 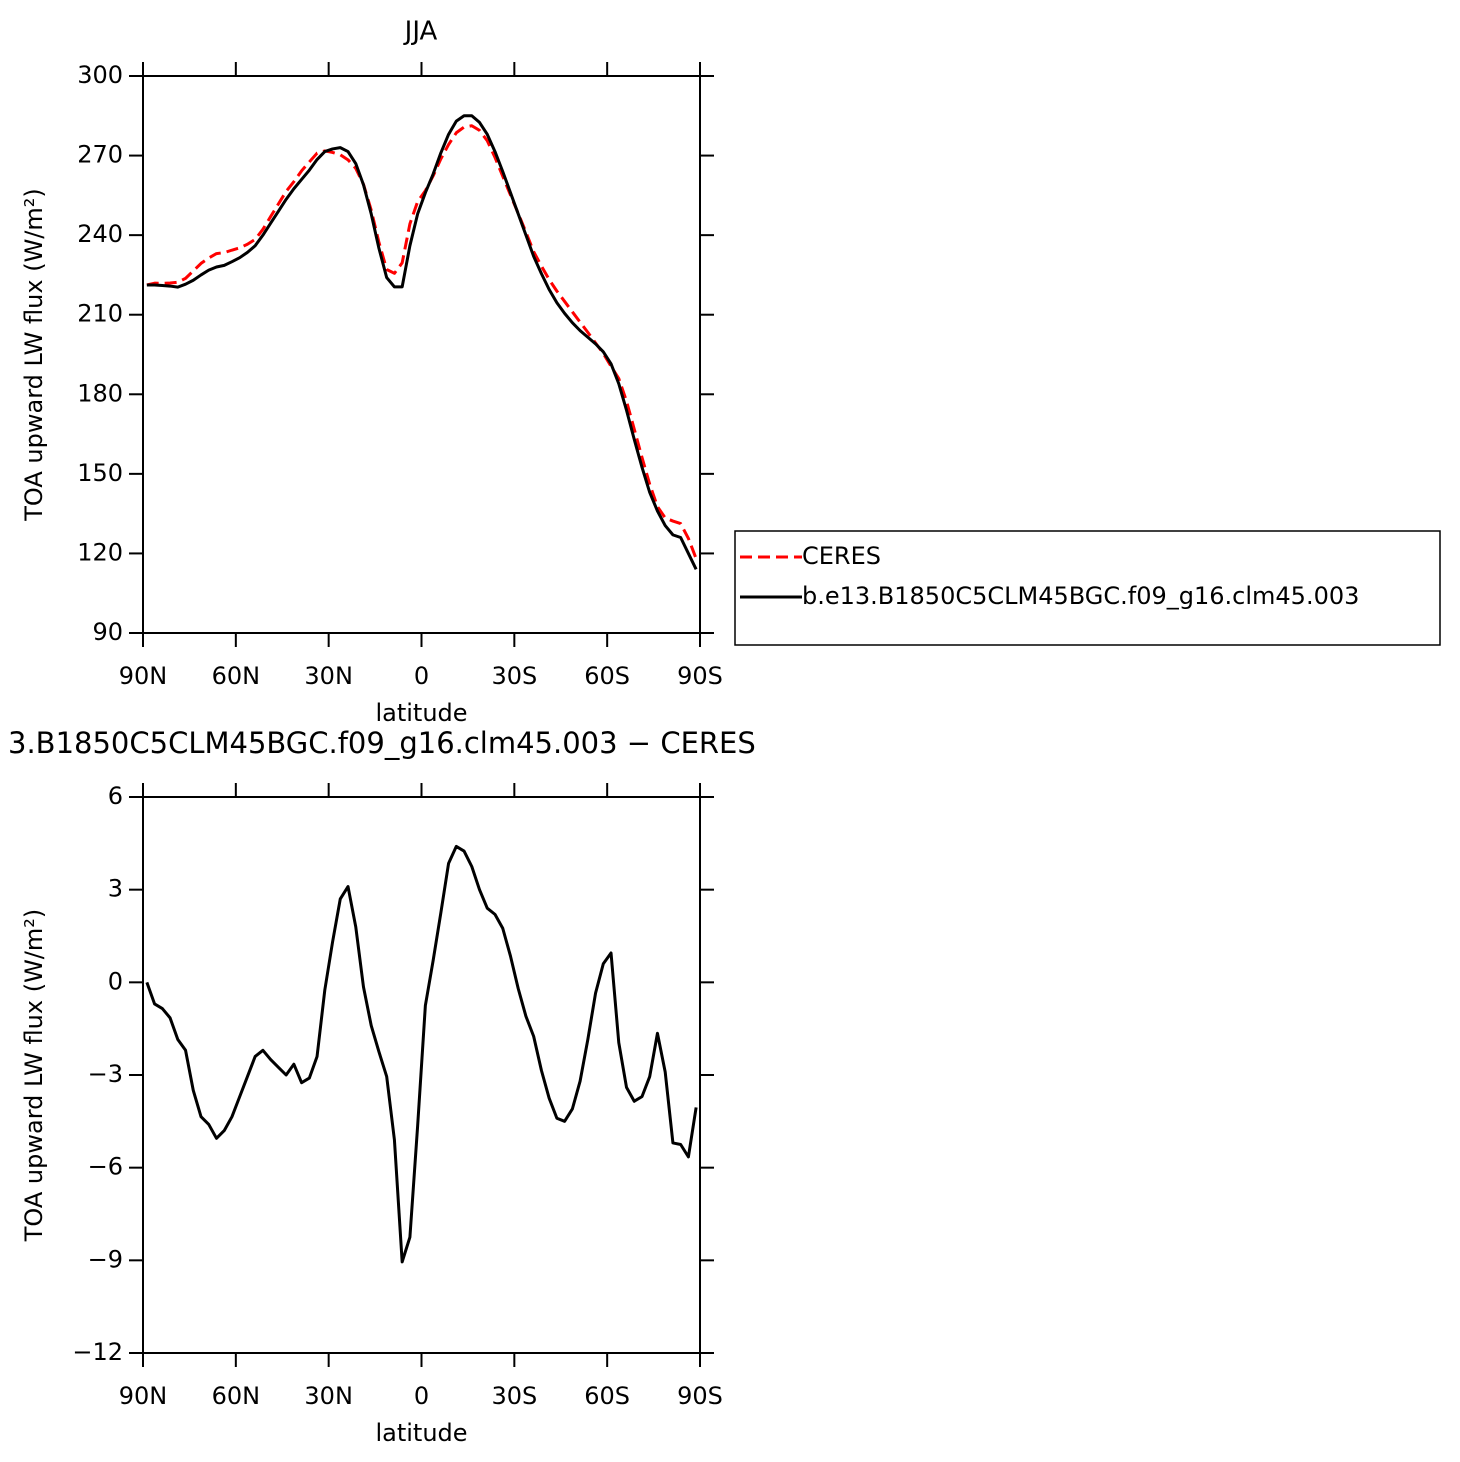 I want to click on y-tick-label: 3, so click(x=115, y=889).